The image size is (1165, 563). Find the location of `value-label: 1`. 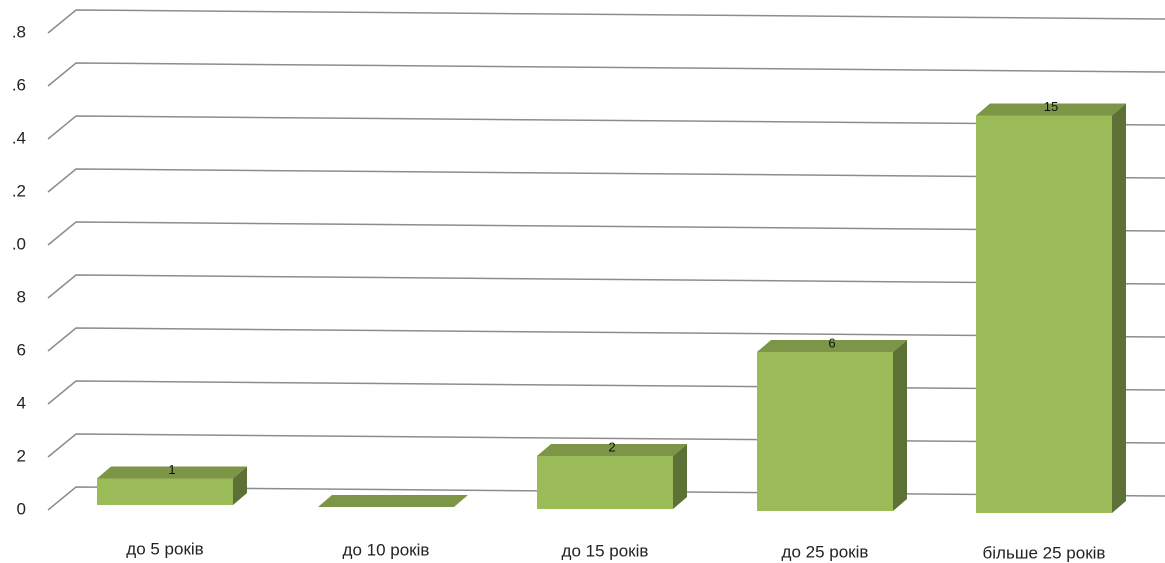

value-label: 1 is located at coordinates (171, 469).